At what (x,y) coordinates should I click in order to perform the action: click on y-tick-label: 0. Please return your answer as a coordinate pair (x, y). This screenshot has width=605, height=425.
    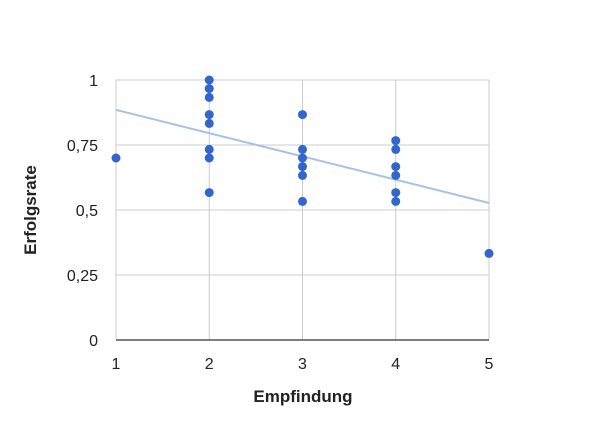
    Looking at the image, I should click on (93, 341).